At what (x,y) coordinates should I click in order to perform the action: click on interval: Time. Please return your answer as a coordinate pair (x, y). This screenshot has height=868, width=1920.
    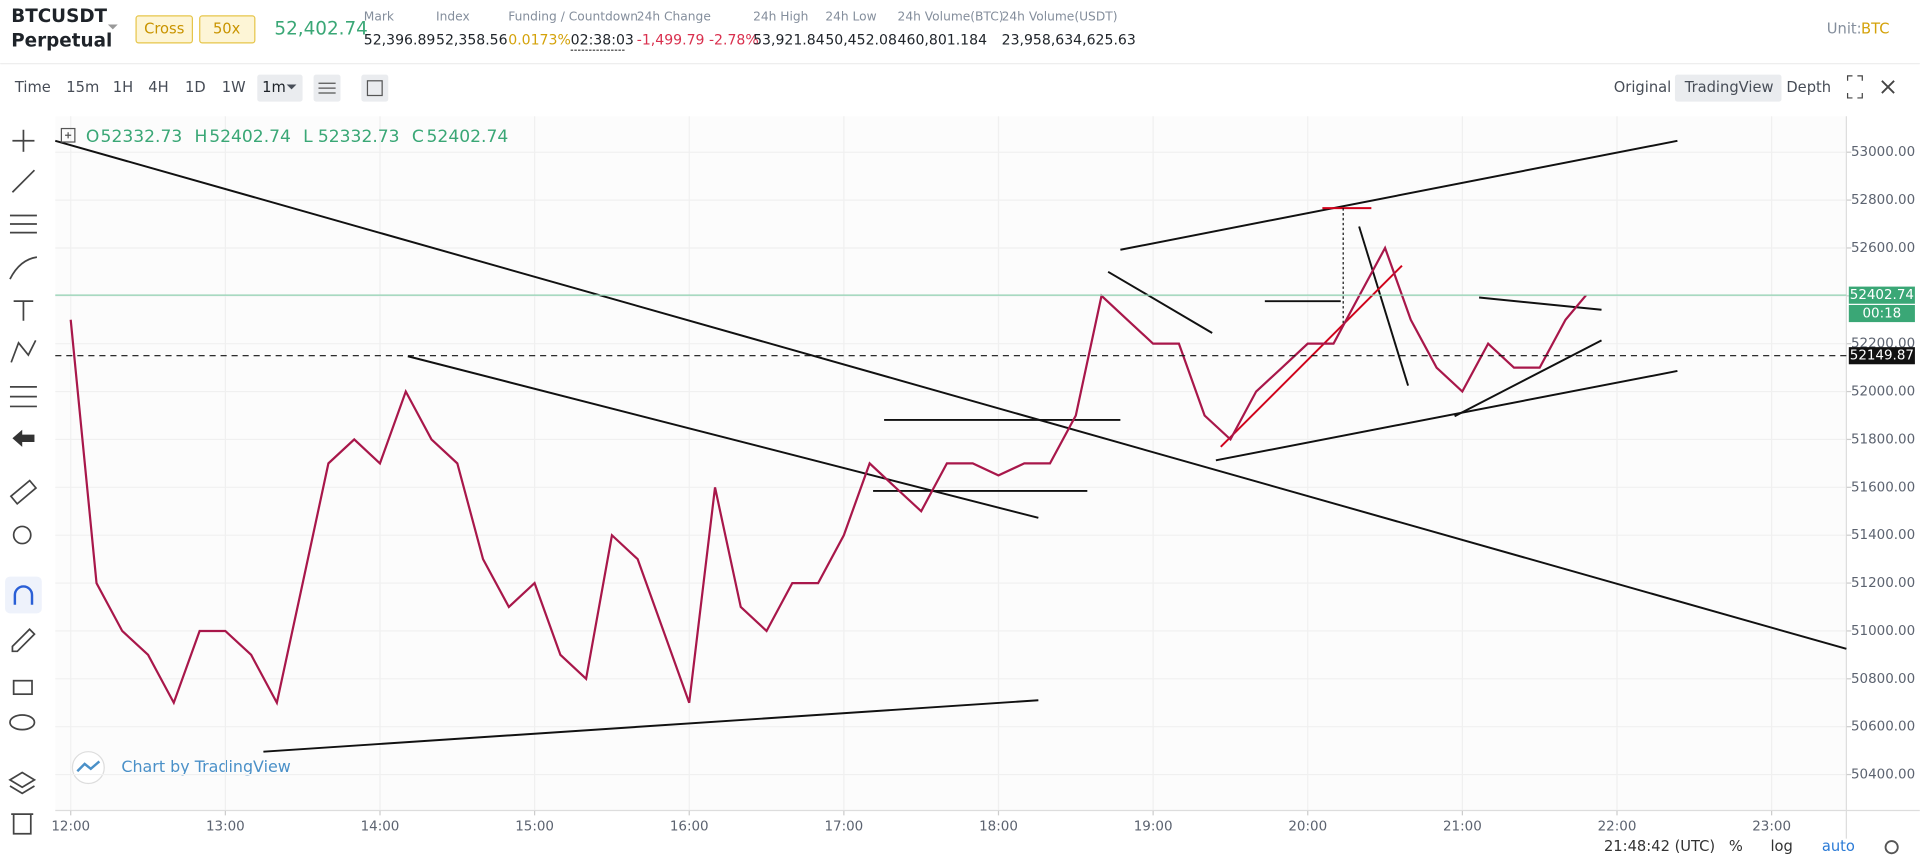
    Looking at the image, I should click on (32, 87).